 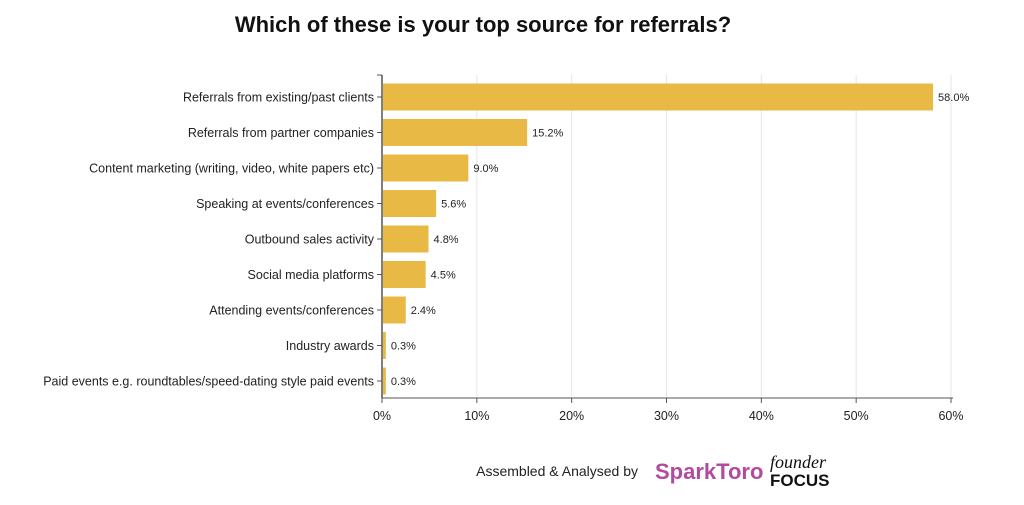 What do you see at coordinates (330, 346) in the screenshot?
I see `category-label: Industry awards` at bounding box center [330, 346].